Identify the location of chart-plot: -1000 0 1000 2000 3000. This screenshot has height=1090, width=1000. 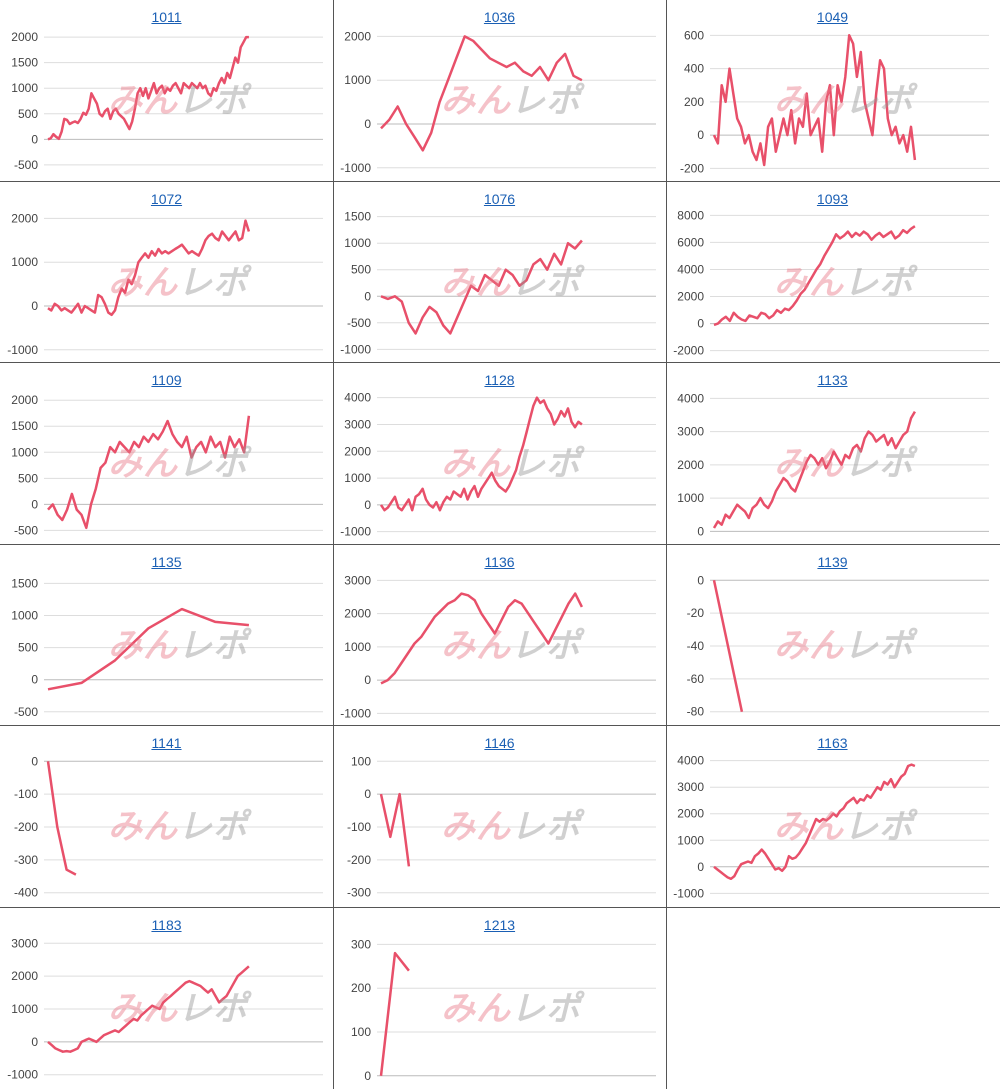
(165, 1009).